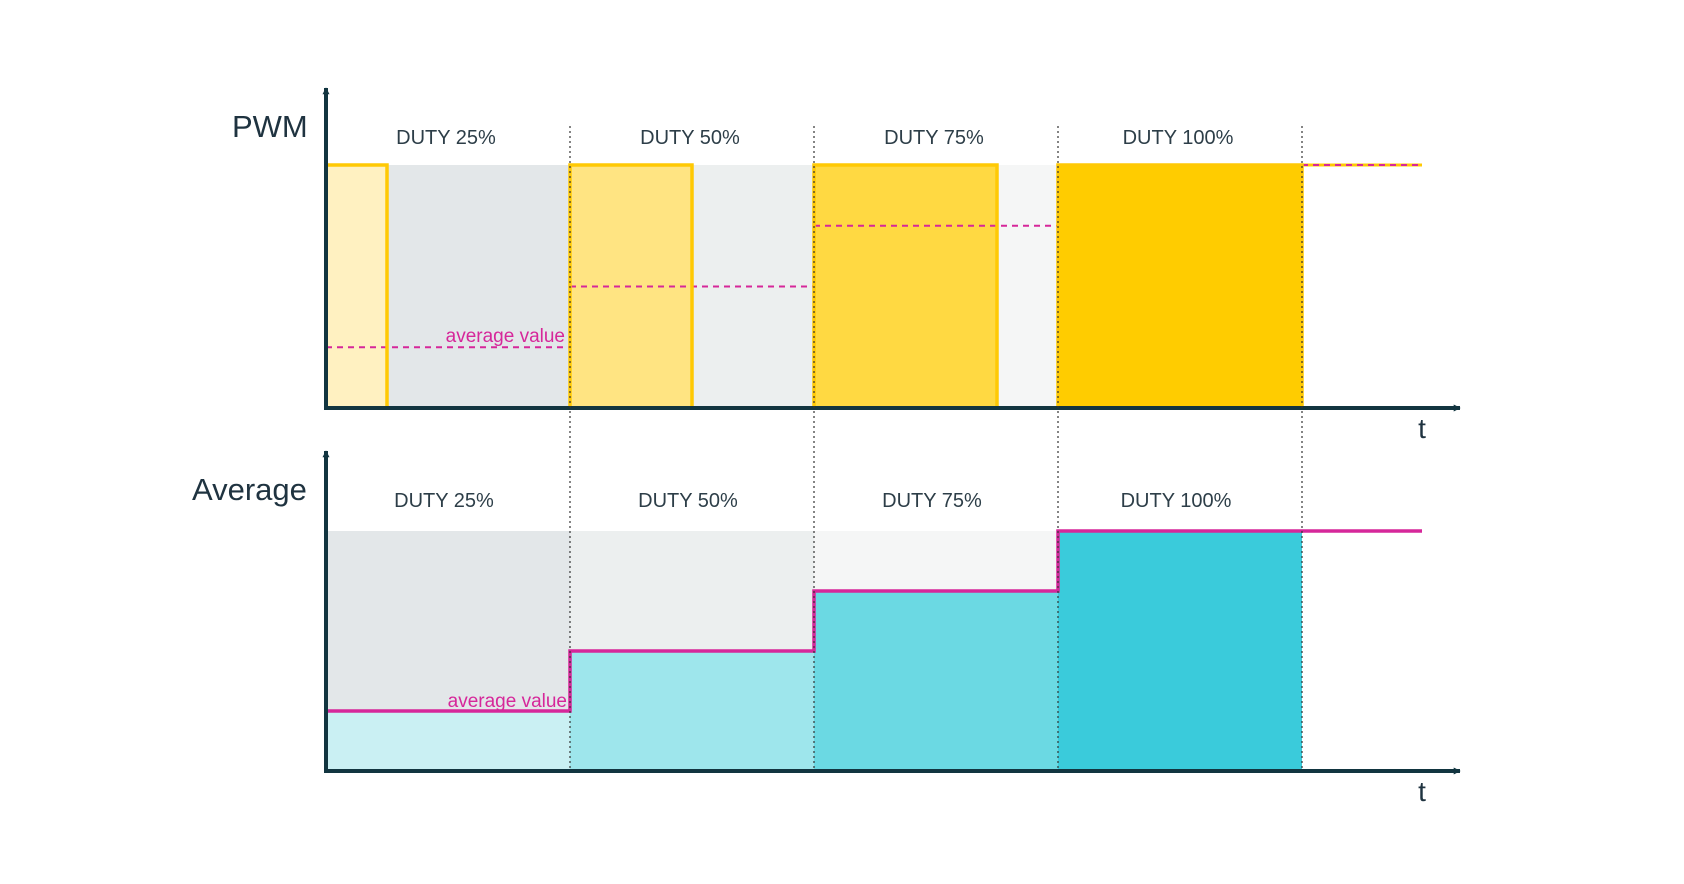 The height and width of the screenshot is (884, 1684). I want to click on average-period-labels: DUTY 25% DUTY 50% DUTY 75% DUTY 100%, so click(812, 501).